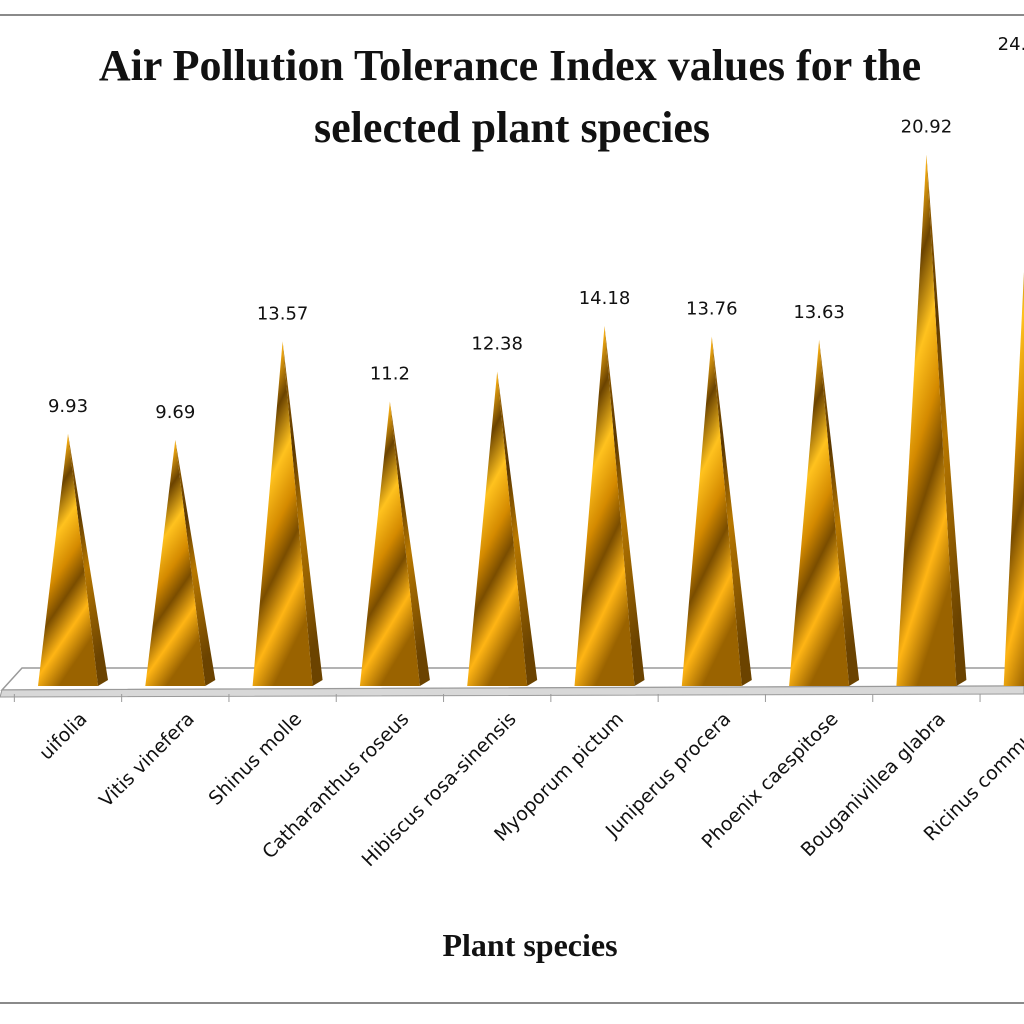  Describe the element at coordinates (512, 691) in the screenshot. I see `floor-front-edge` at that location.